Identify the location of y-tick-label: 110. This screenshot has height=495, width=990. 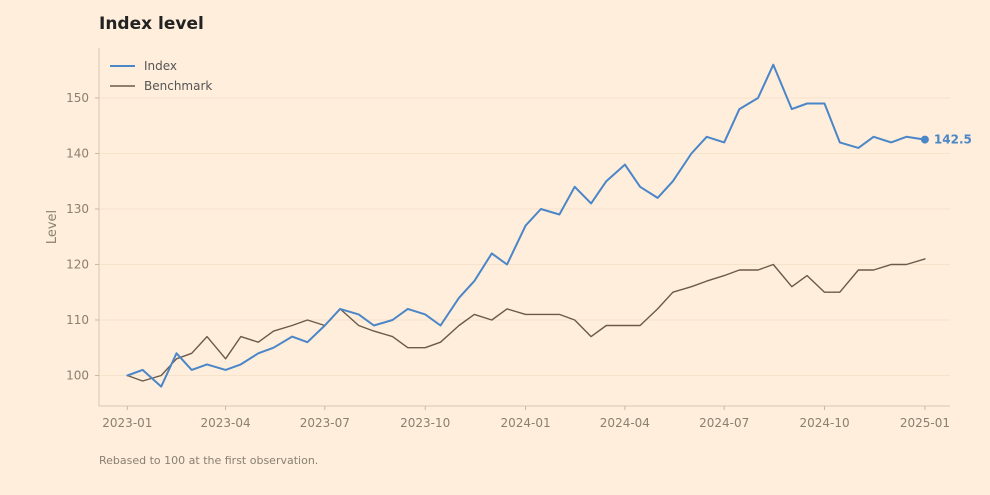
(77, 320).